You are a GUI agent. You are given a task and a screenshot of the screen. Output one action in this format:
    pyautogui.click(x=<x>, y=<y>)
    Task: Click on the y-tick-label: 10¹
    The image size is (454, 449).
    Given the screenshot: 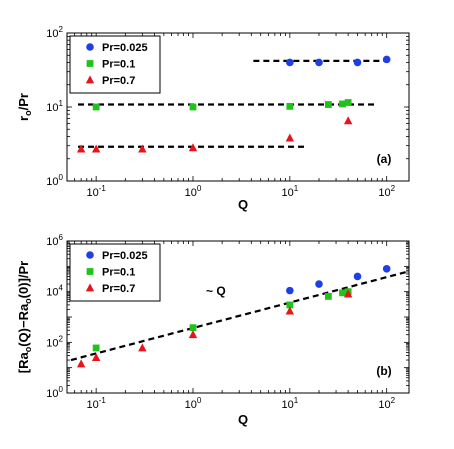 What is the action you would take?
    pyautogui.click(x=54, y=106)
    